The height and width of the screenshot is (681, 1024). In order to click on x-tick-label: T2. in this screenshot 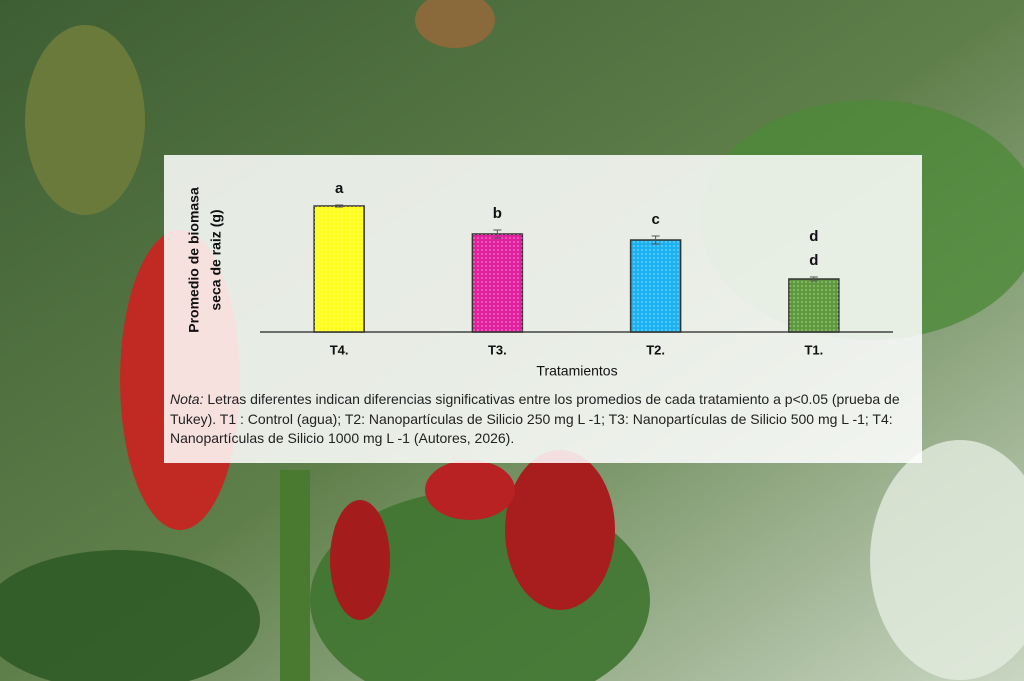, I will do `click(655, 349)`.